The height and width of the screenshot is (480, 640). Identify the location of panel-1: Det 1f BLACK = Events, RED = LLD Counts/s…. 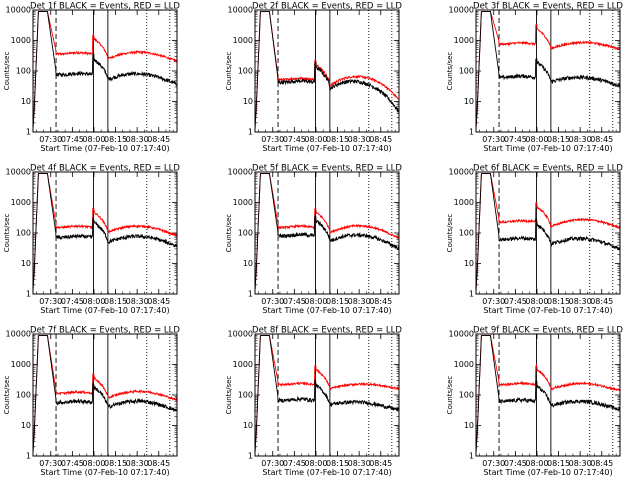
(91, 78).